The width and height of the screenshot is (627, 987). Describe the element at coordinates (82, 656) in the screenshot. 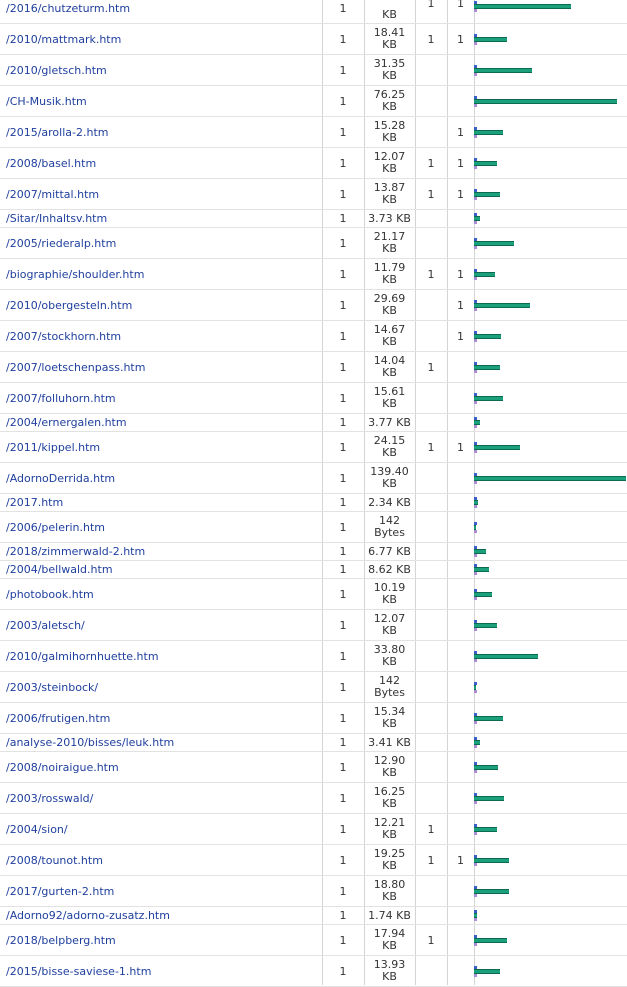

I see `page-link: /2010/galmihornhuette.htm` at that location.